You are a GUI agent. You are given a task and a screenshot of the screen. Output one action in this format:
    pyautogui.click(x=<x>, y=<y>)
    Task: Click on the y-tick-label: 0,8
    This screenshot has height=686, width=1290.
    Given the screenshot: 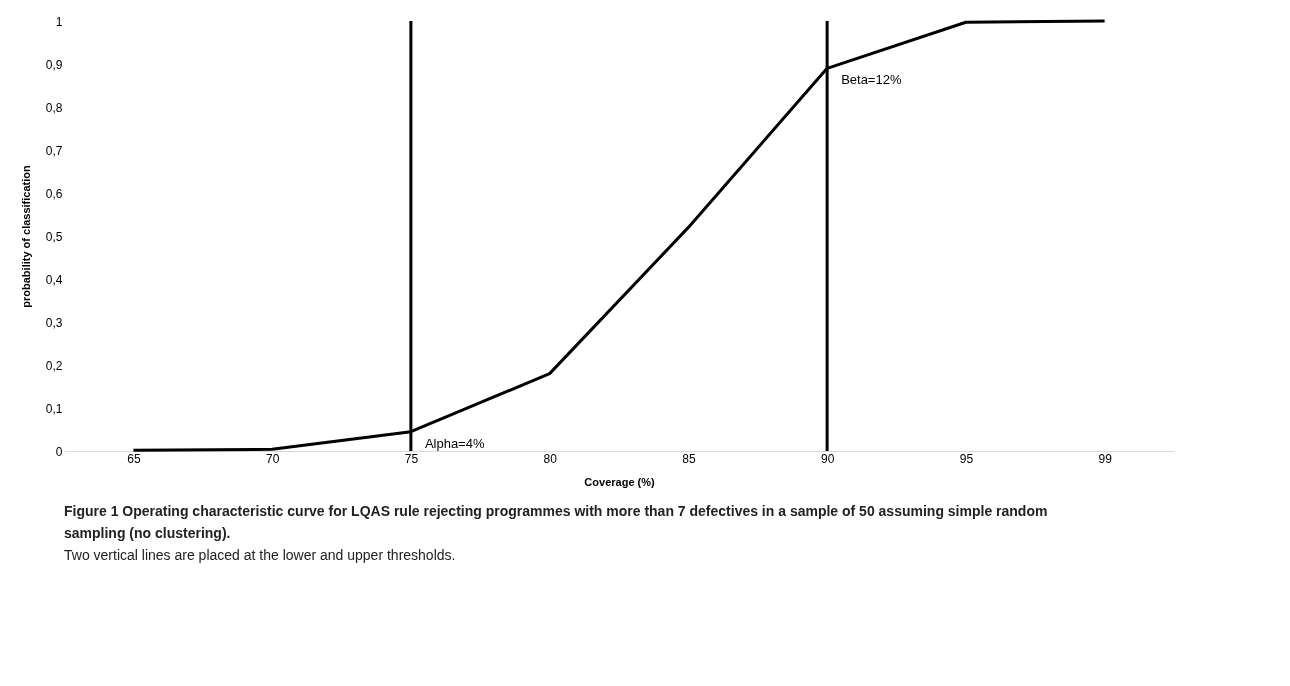 What is the action you would take?
    pyautogui.click(x=54, y=107)
    